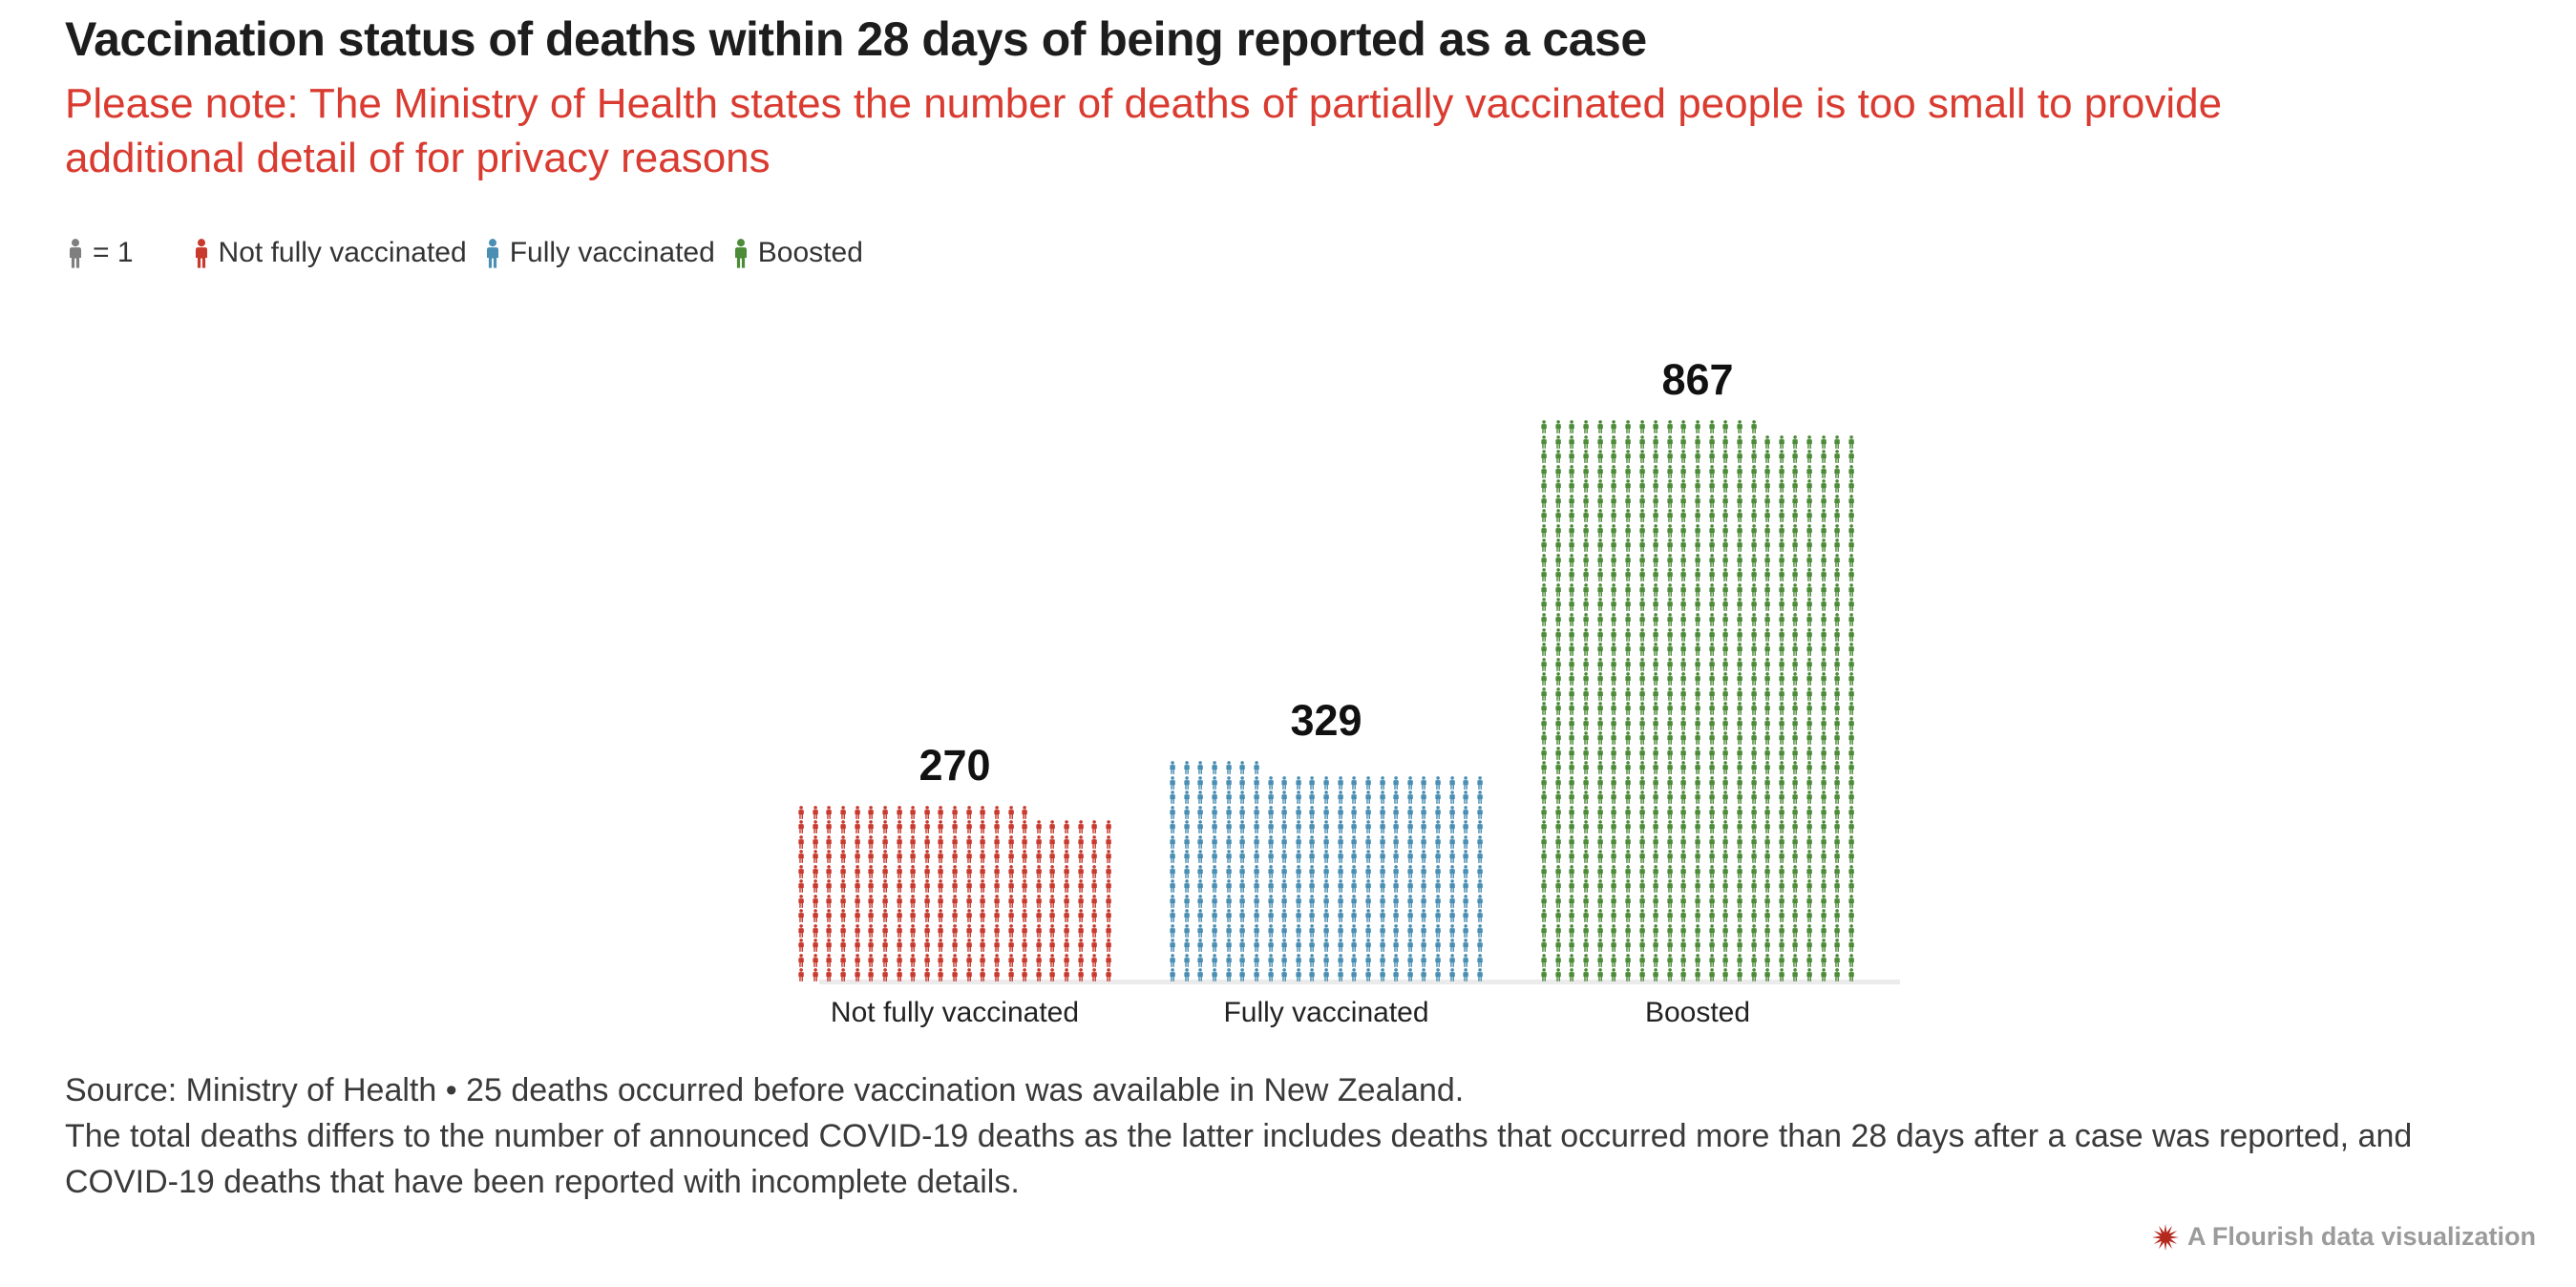 Image resolution: width=2576 pixels, height=1287 pixels. What do you see at coordinates (954, 885) in the screenshot?
I see `pictogram-group: 270 Not fully vaccinated` at bounding box center [954, 885].